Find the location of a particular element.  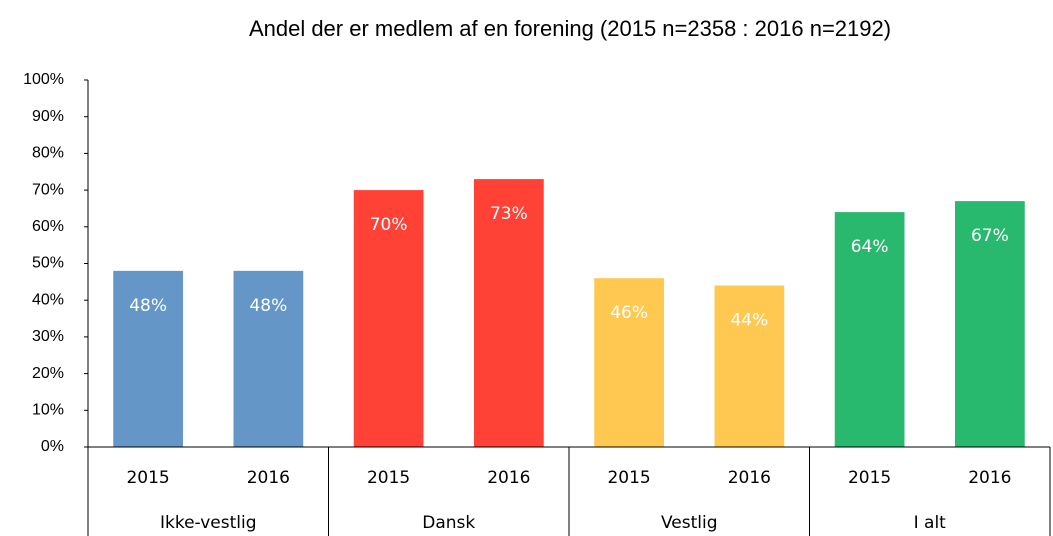

group-label: Ikke-vestlig is located at coordinates (208, 523).